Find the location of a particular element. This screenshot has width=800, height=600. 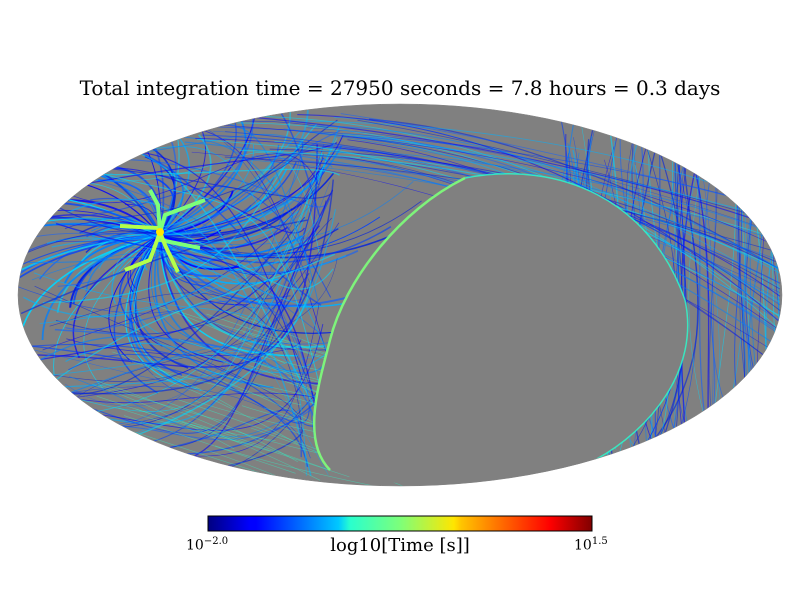

hotspot-core is located at coordinates (160, 232).